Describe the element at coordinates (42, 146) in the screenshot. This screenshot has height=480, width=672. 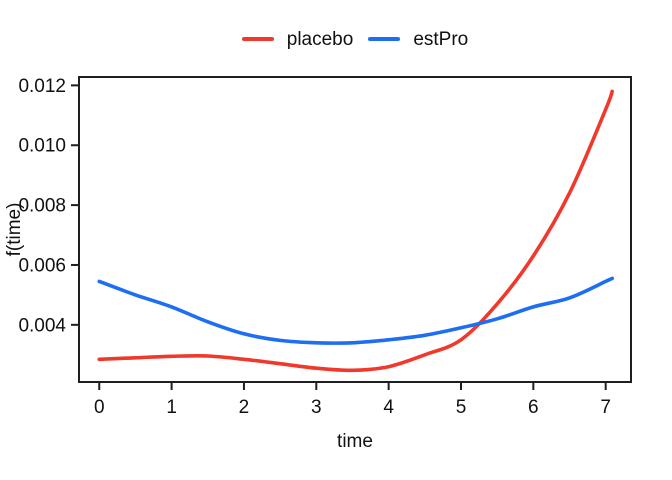
I see `y-tick-label: 0.010` at that location.